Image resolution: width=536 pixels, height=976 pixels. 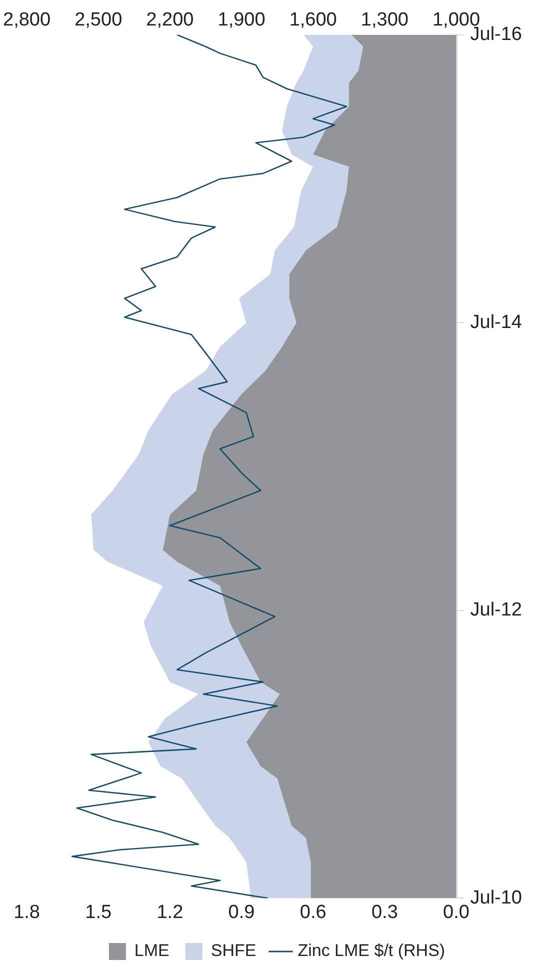 I want to click on x-tick-label: 1.5, so click(x=98, y=912).